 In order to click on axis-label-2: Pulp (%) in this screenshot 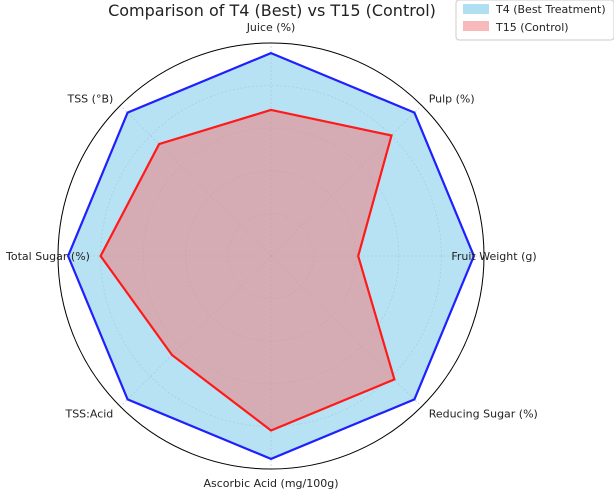, I will do `click(452, 98)`.